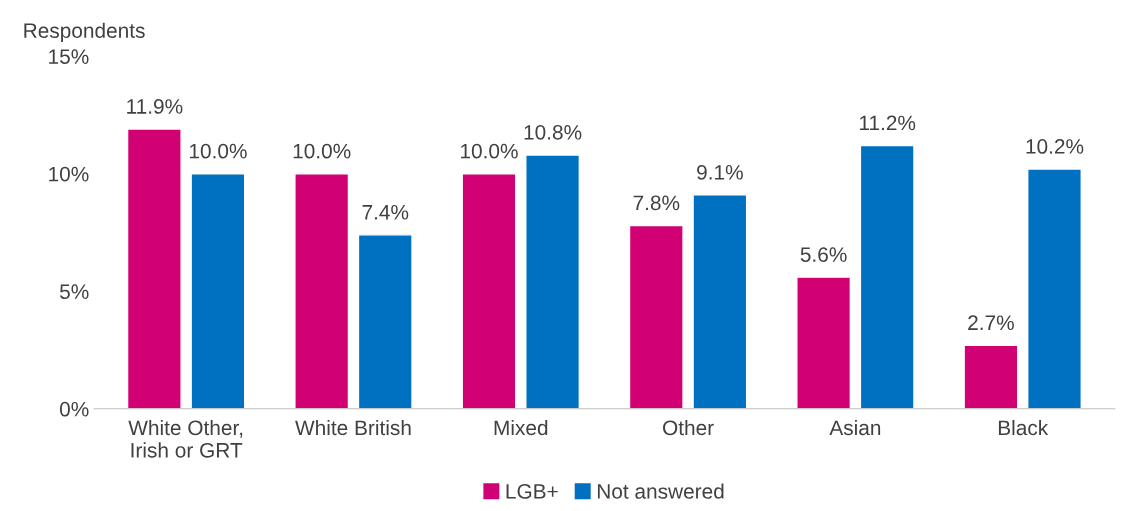 This screenshot has width=1134, height=511. What do you see at coordinates (688, 427) in the screenshot?
I see `x-tick-label: Other` at bounding box center [688, 427].